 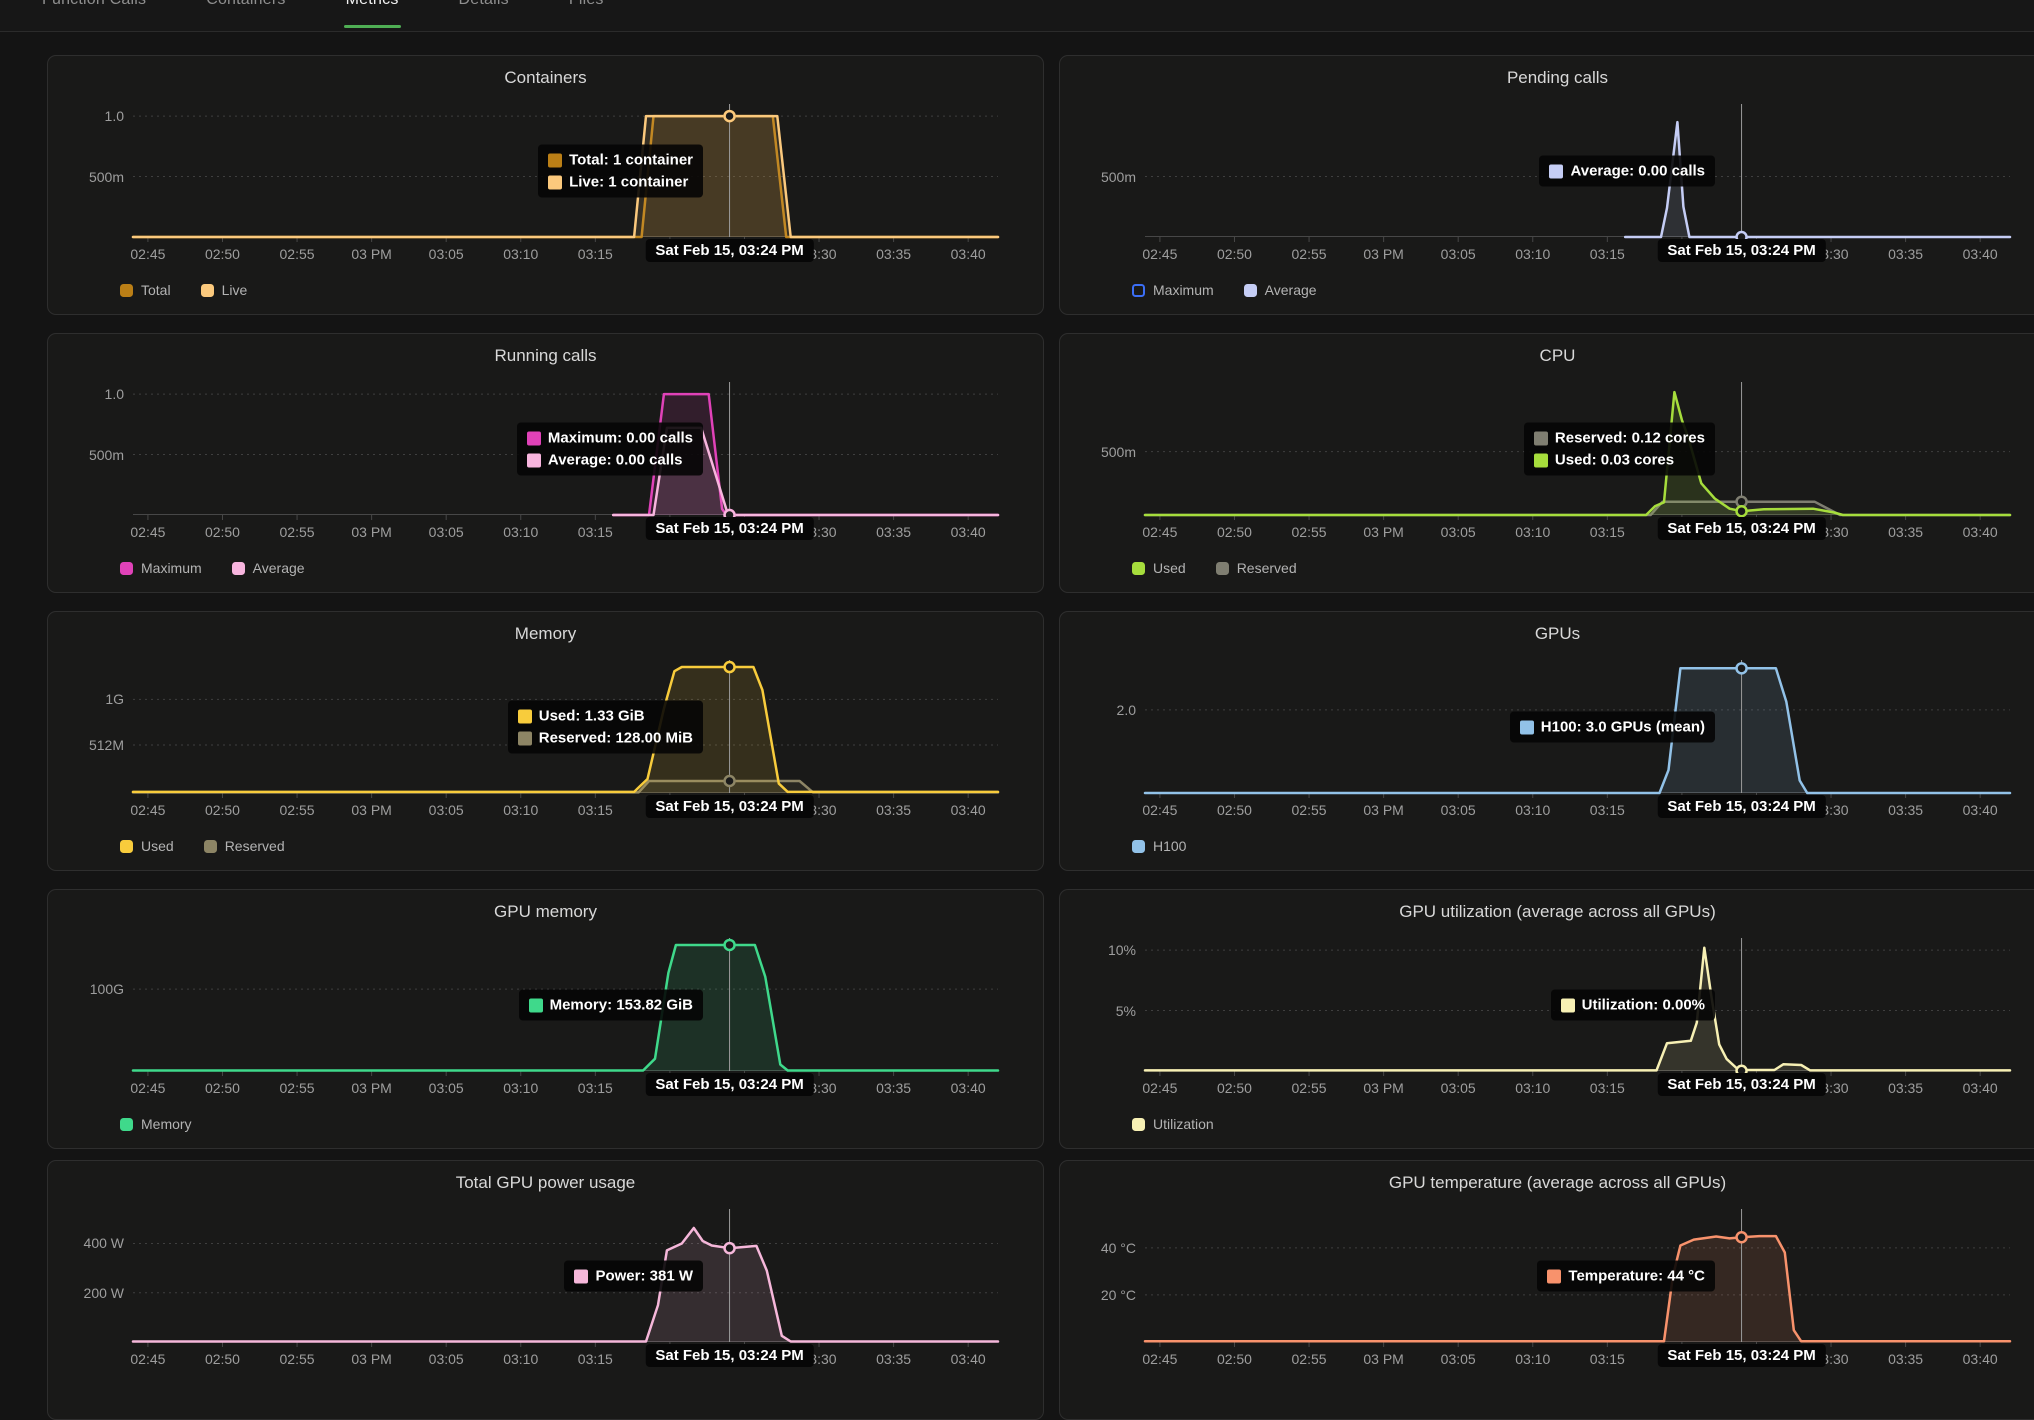 I want to click on chart-title: Memory, so click(x=545, y=633).